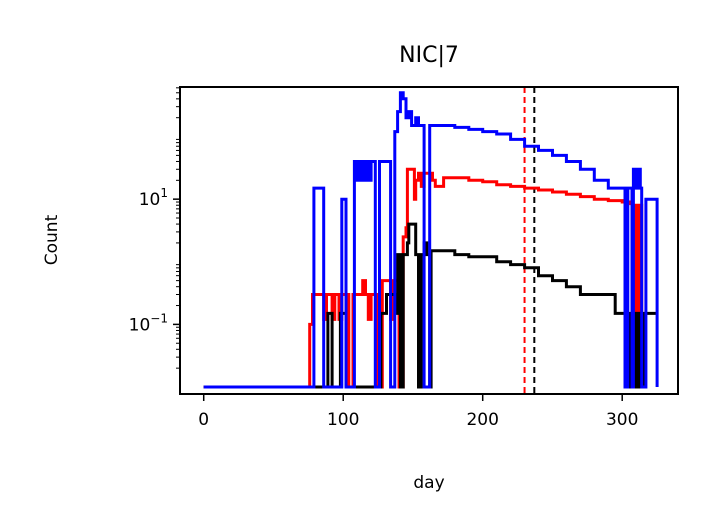 This screenshot has width=708, height=531. I want to click on y-axis: 10⁻¹ 10¹, so click(154, 228).